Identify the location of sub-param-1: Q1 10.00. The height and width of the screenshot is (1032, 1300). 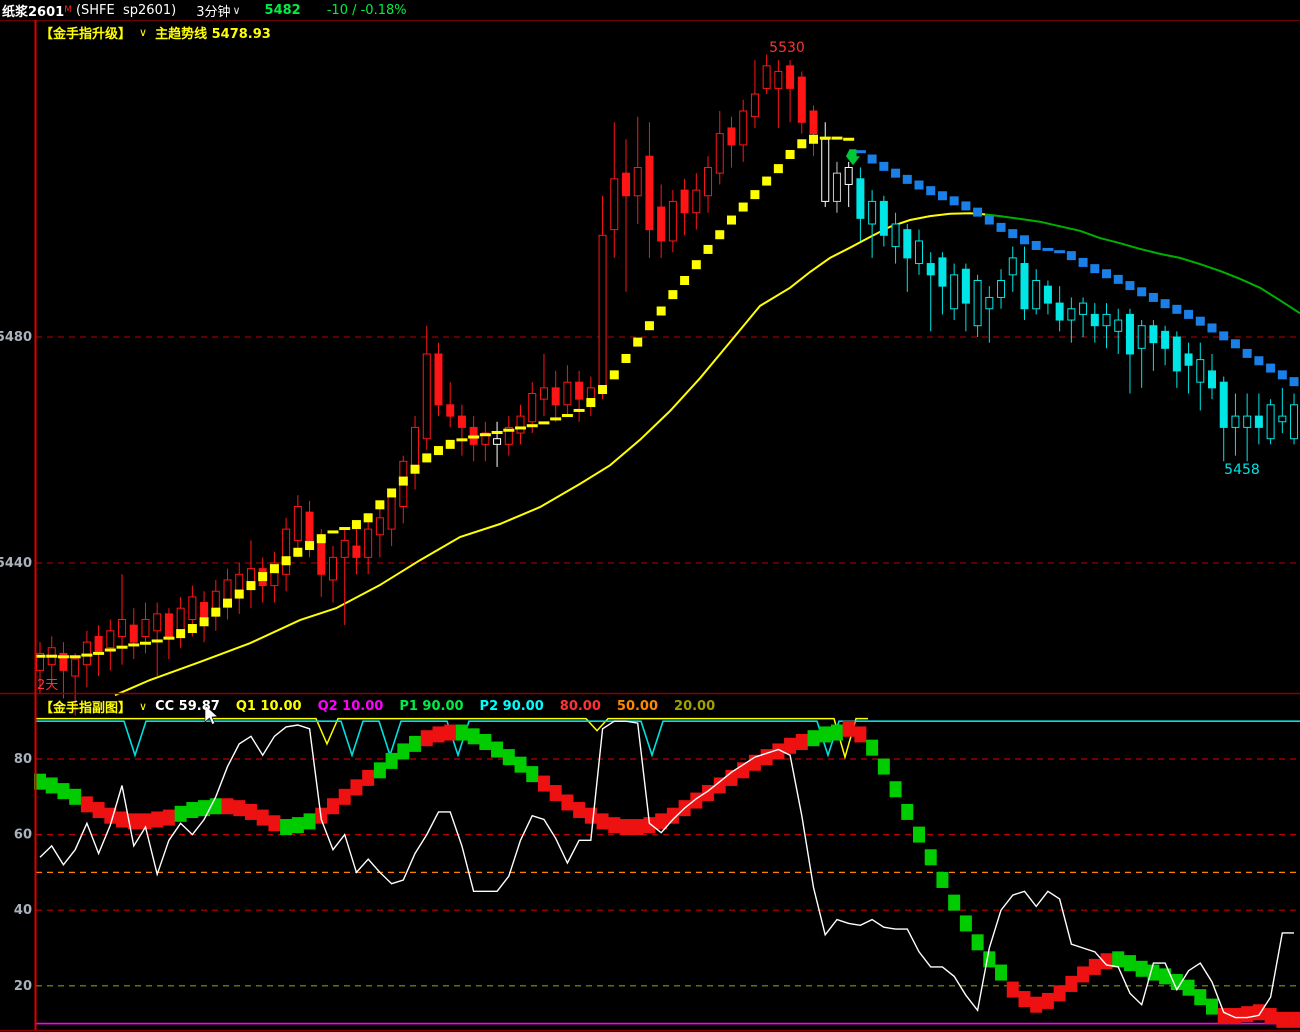
(268, 706).